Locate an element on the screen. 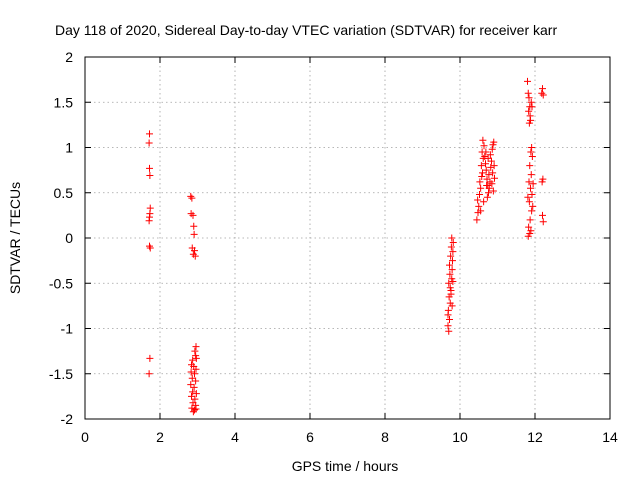 This screenshot has width=640, height=480. y-tick-label: -0.5 is located at coordinates (61, 283).